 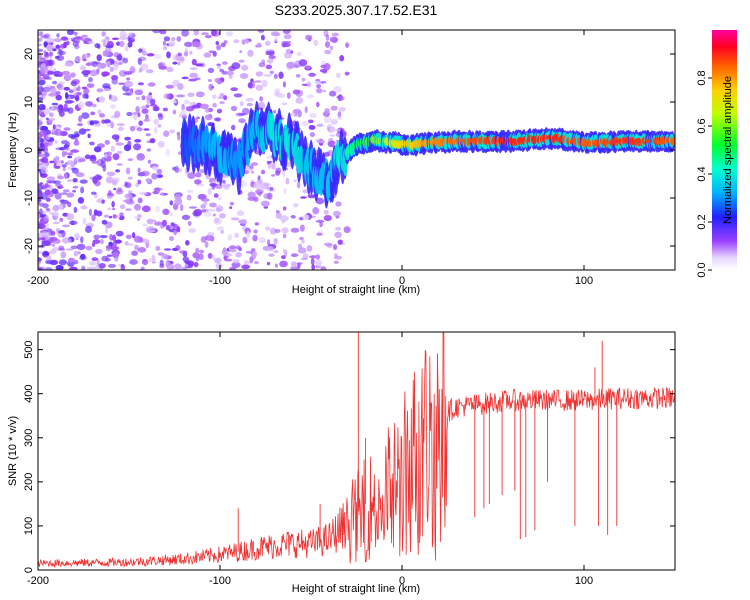 What do you see at coordinates (702, 173) in the screenshot?
I see `colorbar-tick-label: 0.4` at bounding box center [702, 173].